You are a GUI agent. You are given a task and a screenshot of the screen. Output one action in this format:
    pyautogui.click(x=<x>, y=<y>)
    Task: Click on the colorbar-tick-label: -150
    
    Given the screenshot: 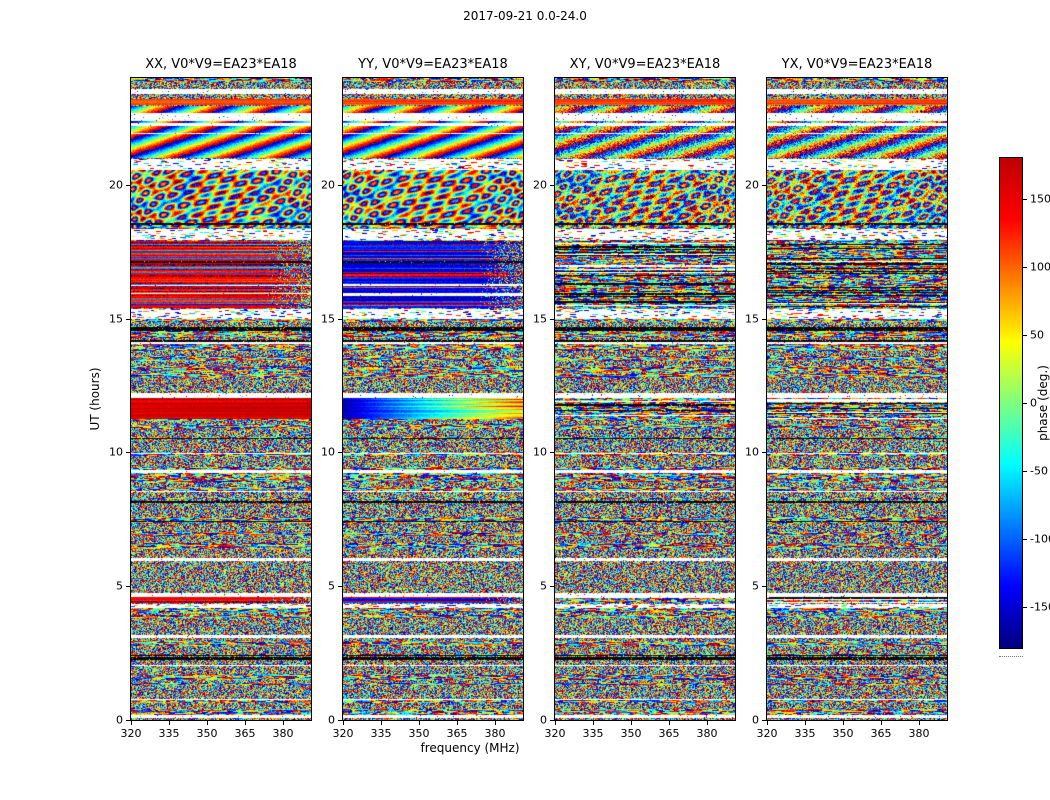 What is the action you would take?
    pyautogui.click(x=1040, y=607)
    